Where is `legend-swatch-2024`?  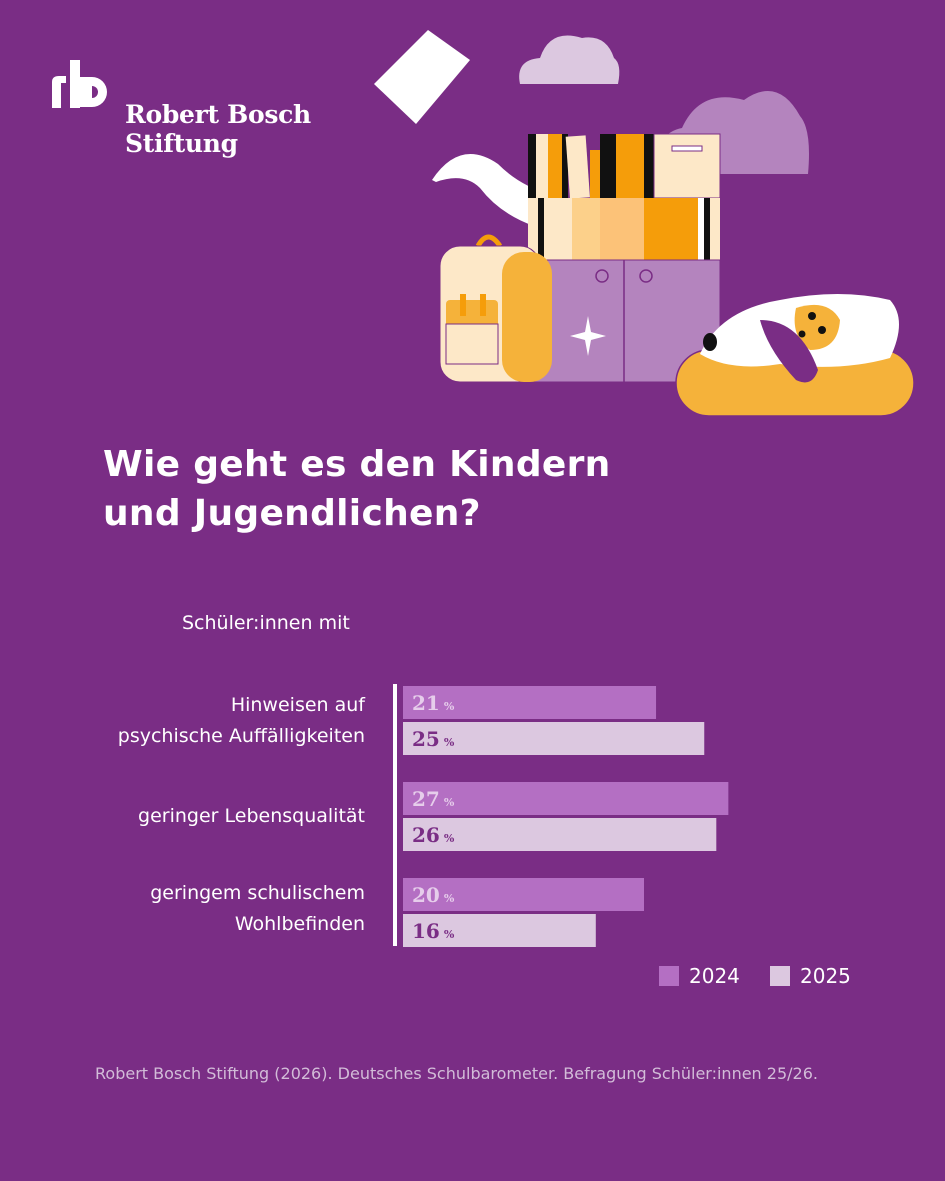
legend-swatch-2024 is located at coordinates (669, 976).